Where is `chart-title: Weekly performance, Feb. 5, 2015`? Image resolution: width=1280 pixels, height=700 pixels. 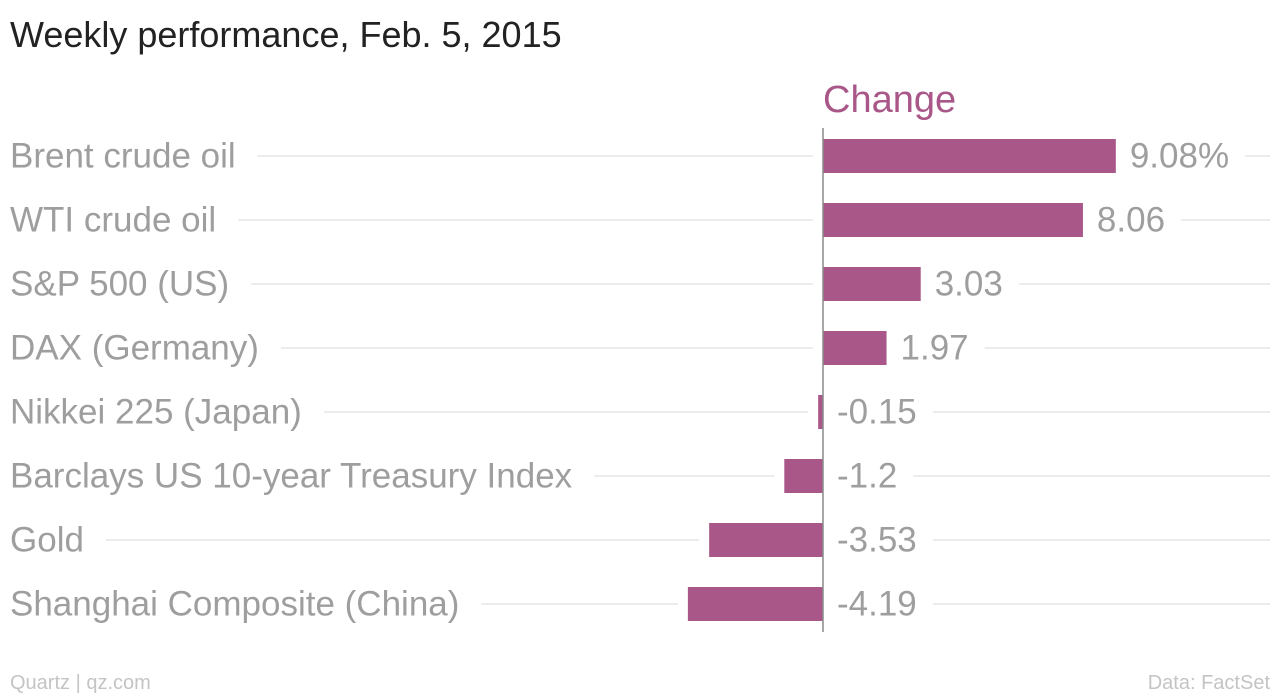 chart-title: Weekly performance, Feb. 5, 2015 is located at coordinates (286, 34).